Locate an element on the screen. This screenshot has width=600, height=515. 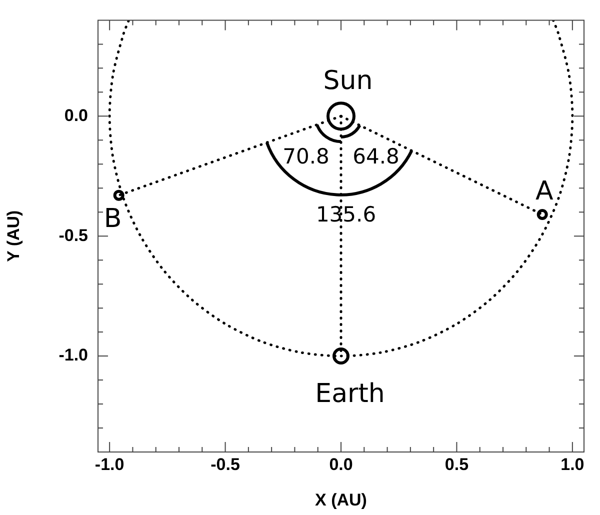
annotation: 64.8 is located at coordinates (376, 156).